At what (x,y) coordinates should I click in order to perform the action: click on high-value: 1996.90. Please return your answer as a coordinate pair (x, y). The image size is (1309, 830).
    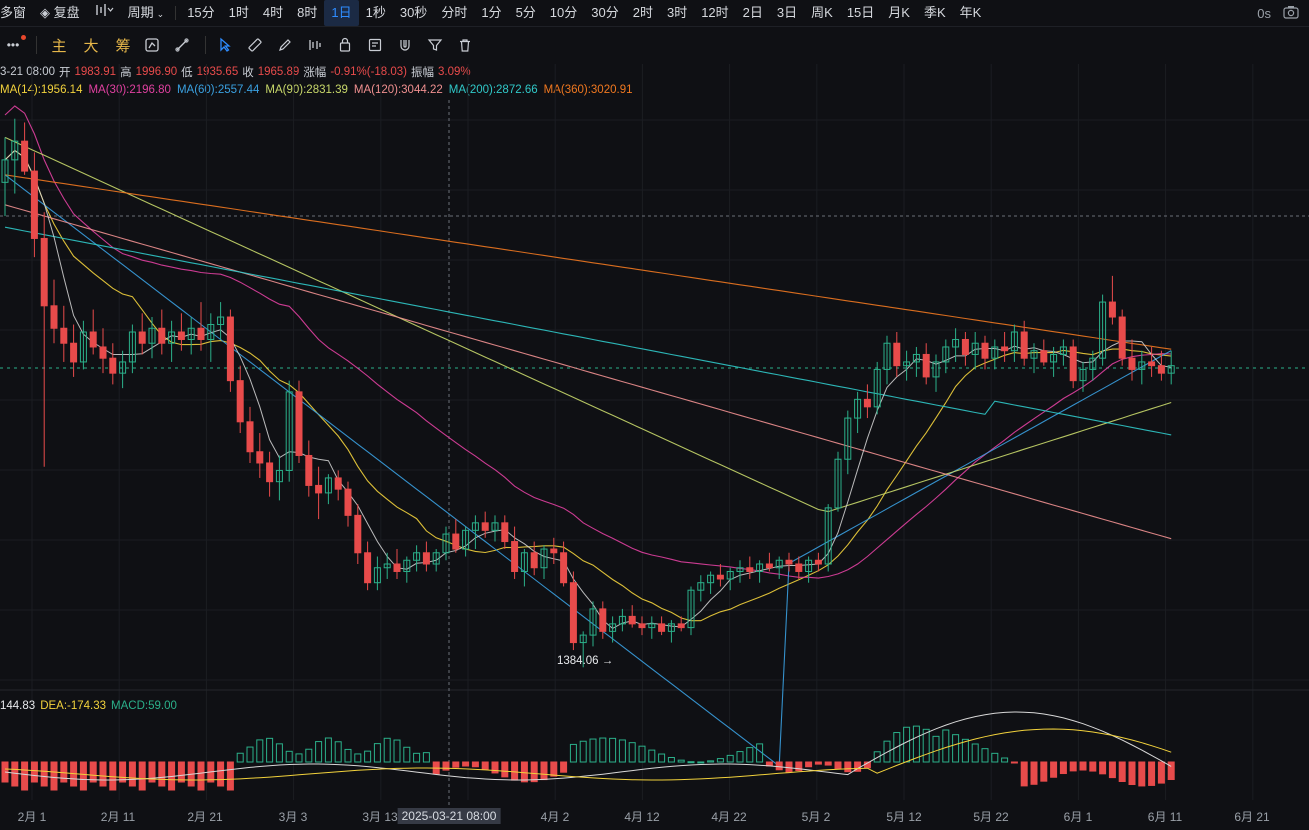
    Looking at the image, I should click on (156, 72).